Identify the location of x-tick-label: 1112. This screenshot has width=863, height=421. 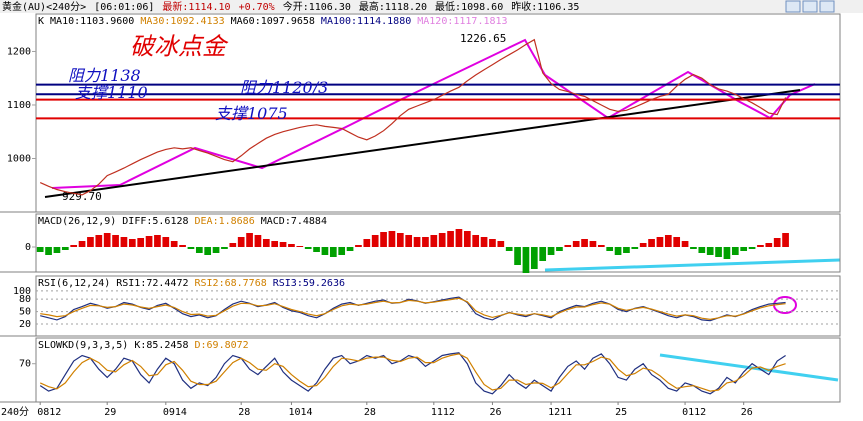
(443, 412).